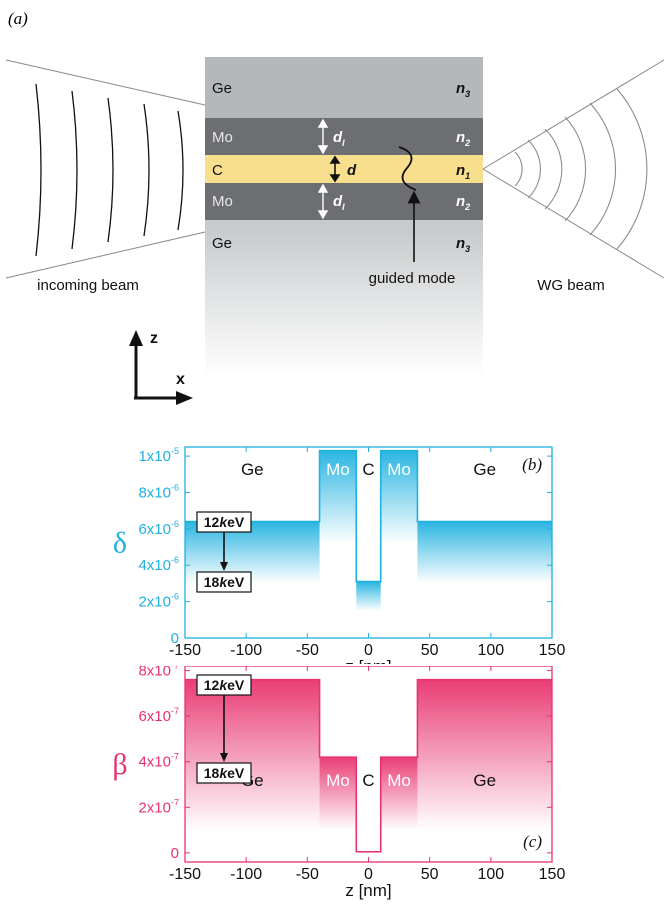 Image resolution: width=667 pixels, height=914 pixels. I want to click on layer-ge-bottom-label: Ge, so click(222, 243).